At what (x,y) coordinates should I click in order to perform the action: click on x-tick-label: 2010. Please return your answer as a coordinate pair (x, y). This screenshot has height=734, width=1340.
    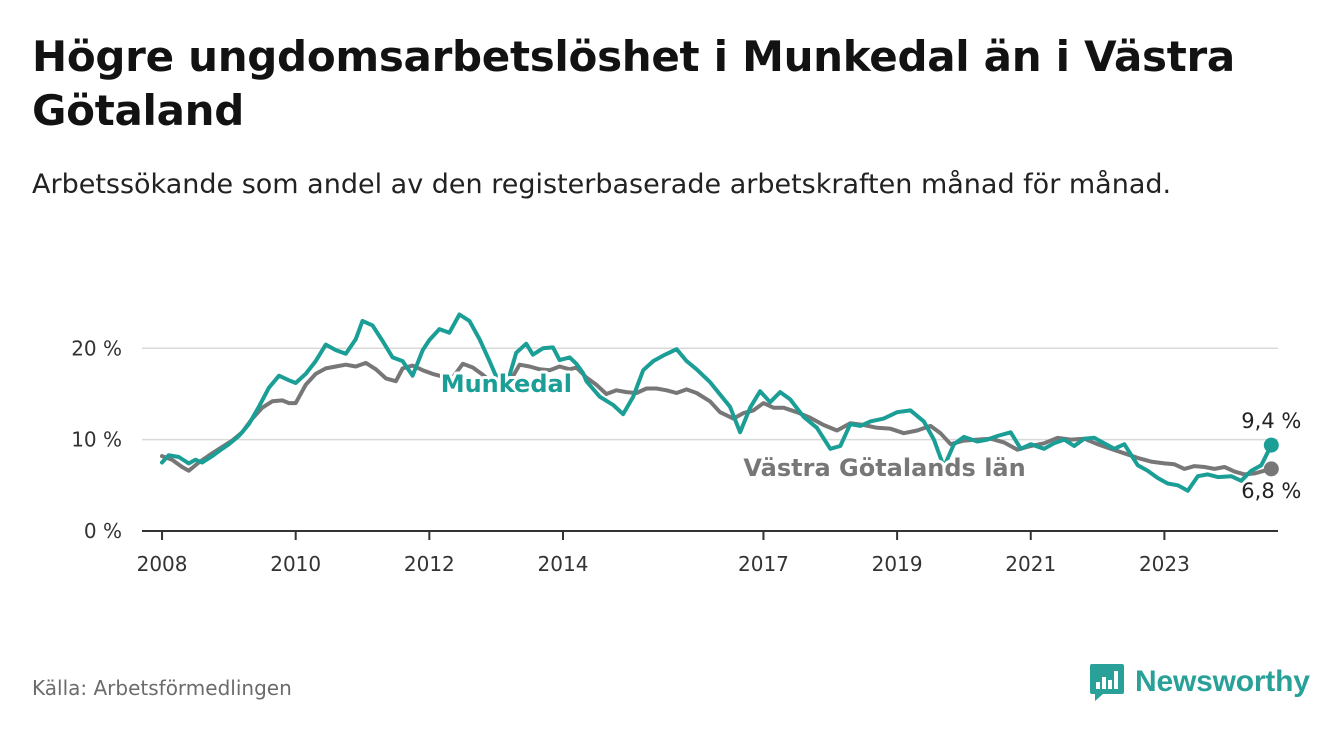
    Looking at the image, I should click on (295, 564).